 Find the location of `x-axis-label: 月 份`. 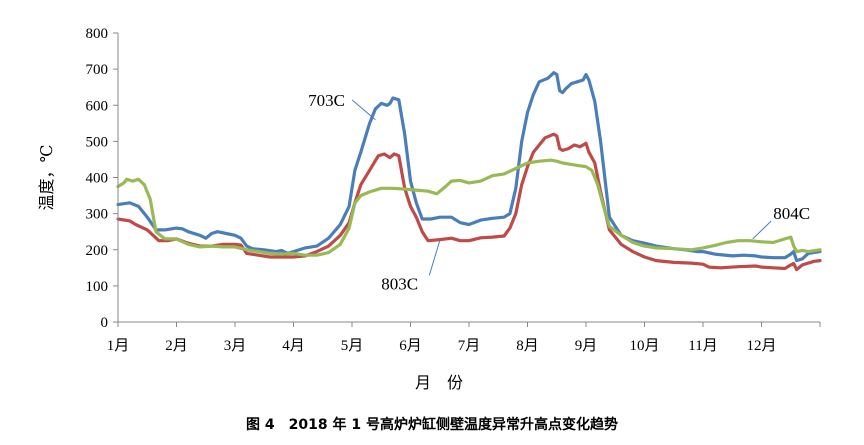

x-axis-label: 月 份 is located at coordinates (439, 383).